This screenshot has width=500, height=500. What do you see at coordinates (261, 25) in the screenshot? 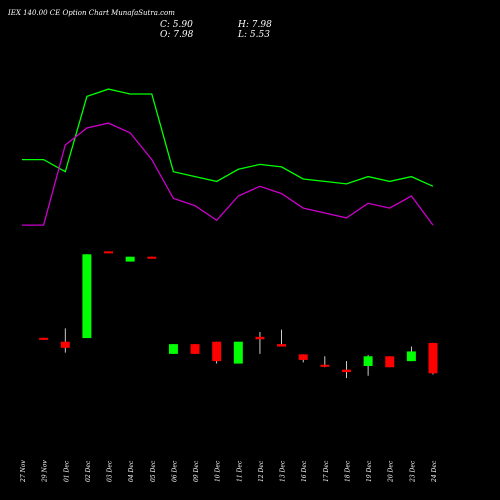
I see `high-value: 7.98` at bounding box center [261, 25].